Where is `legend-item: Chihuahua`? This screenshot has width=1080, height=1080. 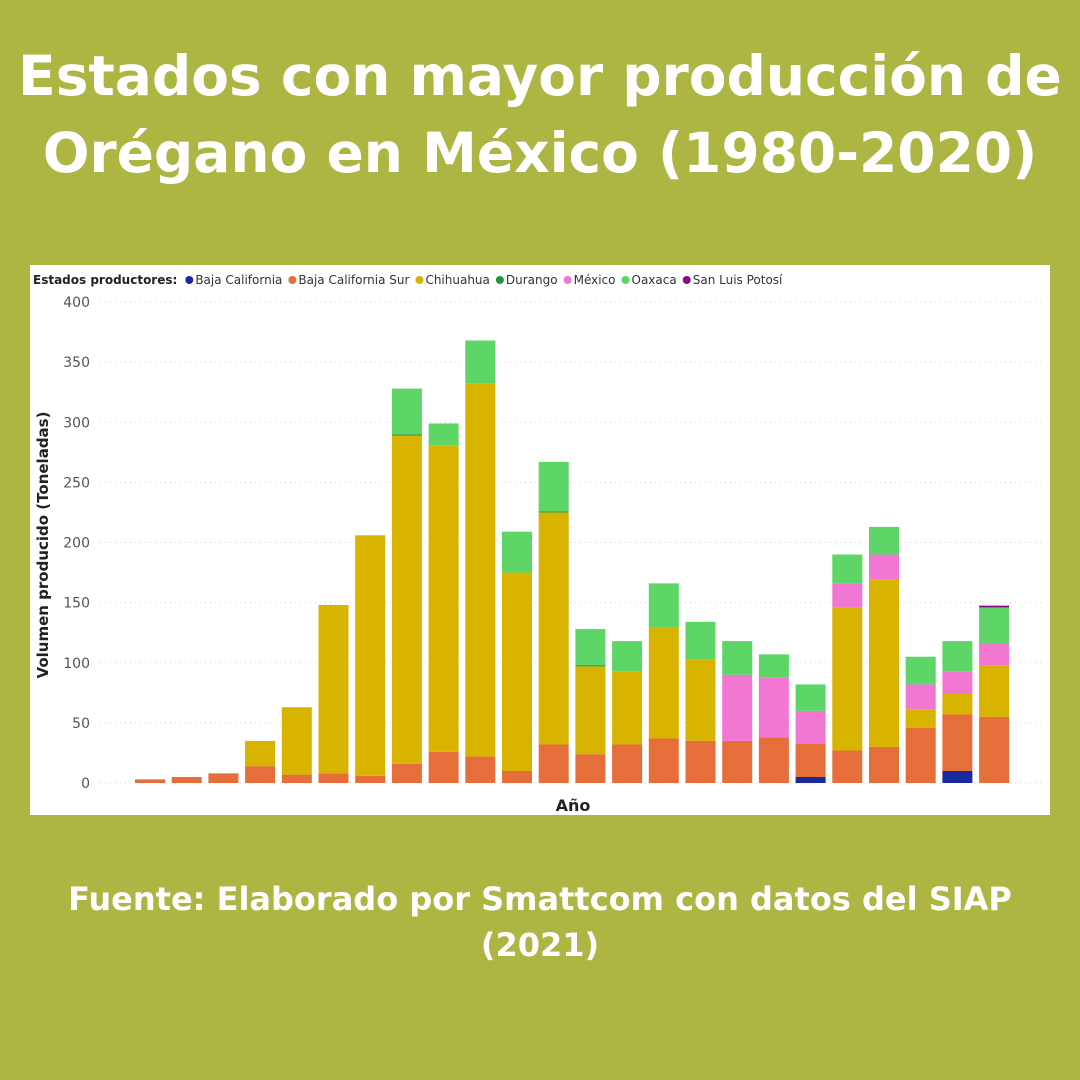
legend-item: Chihuahua is located at coordinates (457, 280).